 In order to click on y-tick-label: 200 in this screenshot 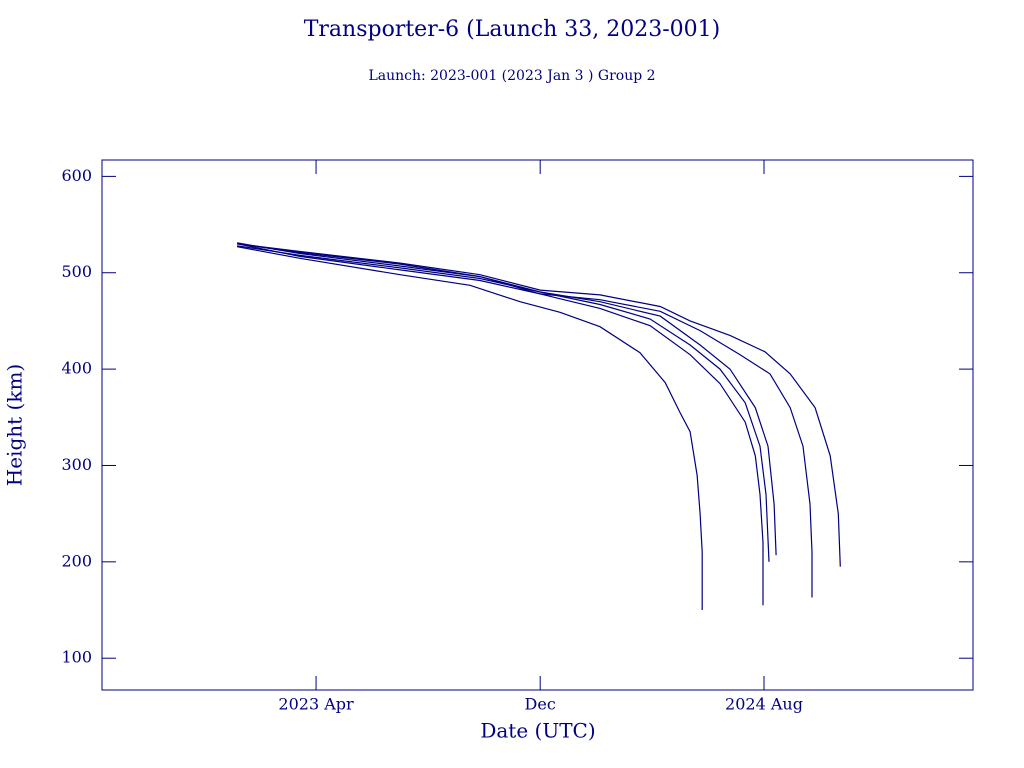, I will do `click(76, 560)`.